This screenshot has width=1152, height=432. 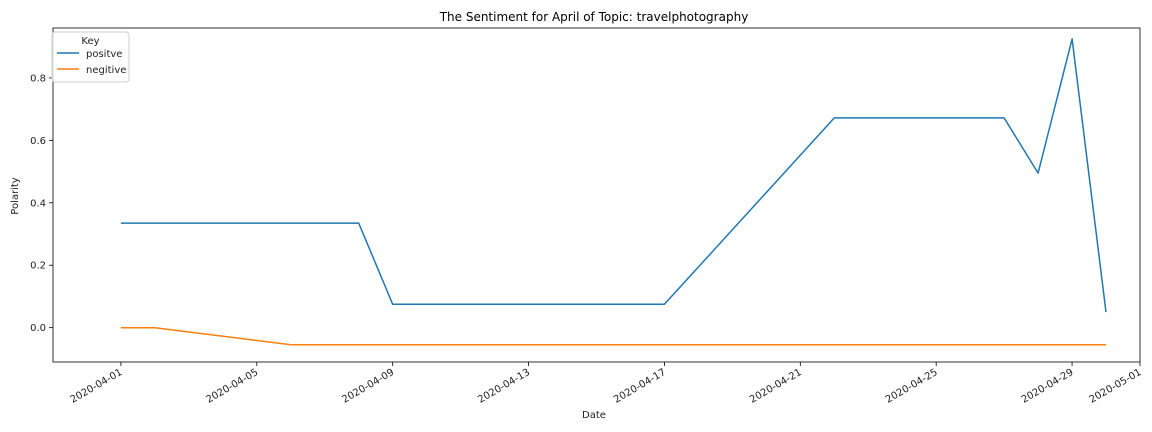 What do you see at coordinates (38, 78) in the screenshot?
I see `y-tick-label: 0.8` at bounding box center [38, 78].